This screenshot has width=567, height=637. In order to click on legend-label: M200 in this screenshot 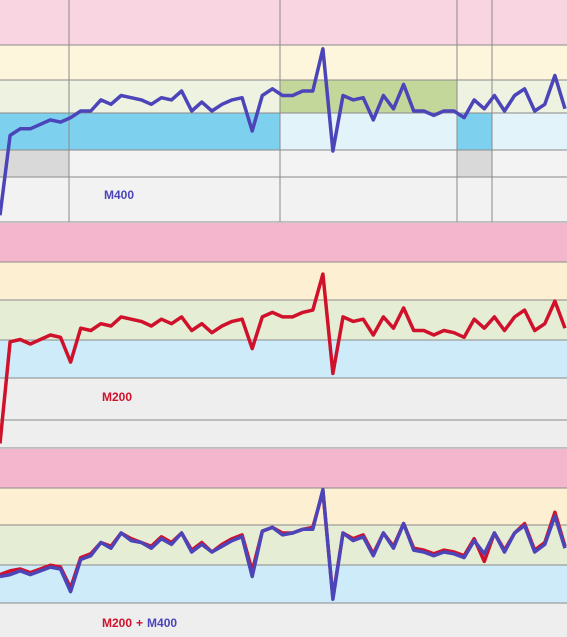, I will do `click(117, 623)`.